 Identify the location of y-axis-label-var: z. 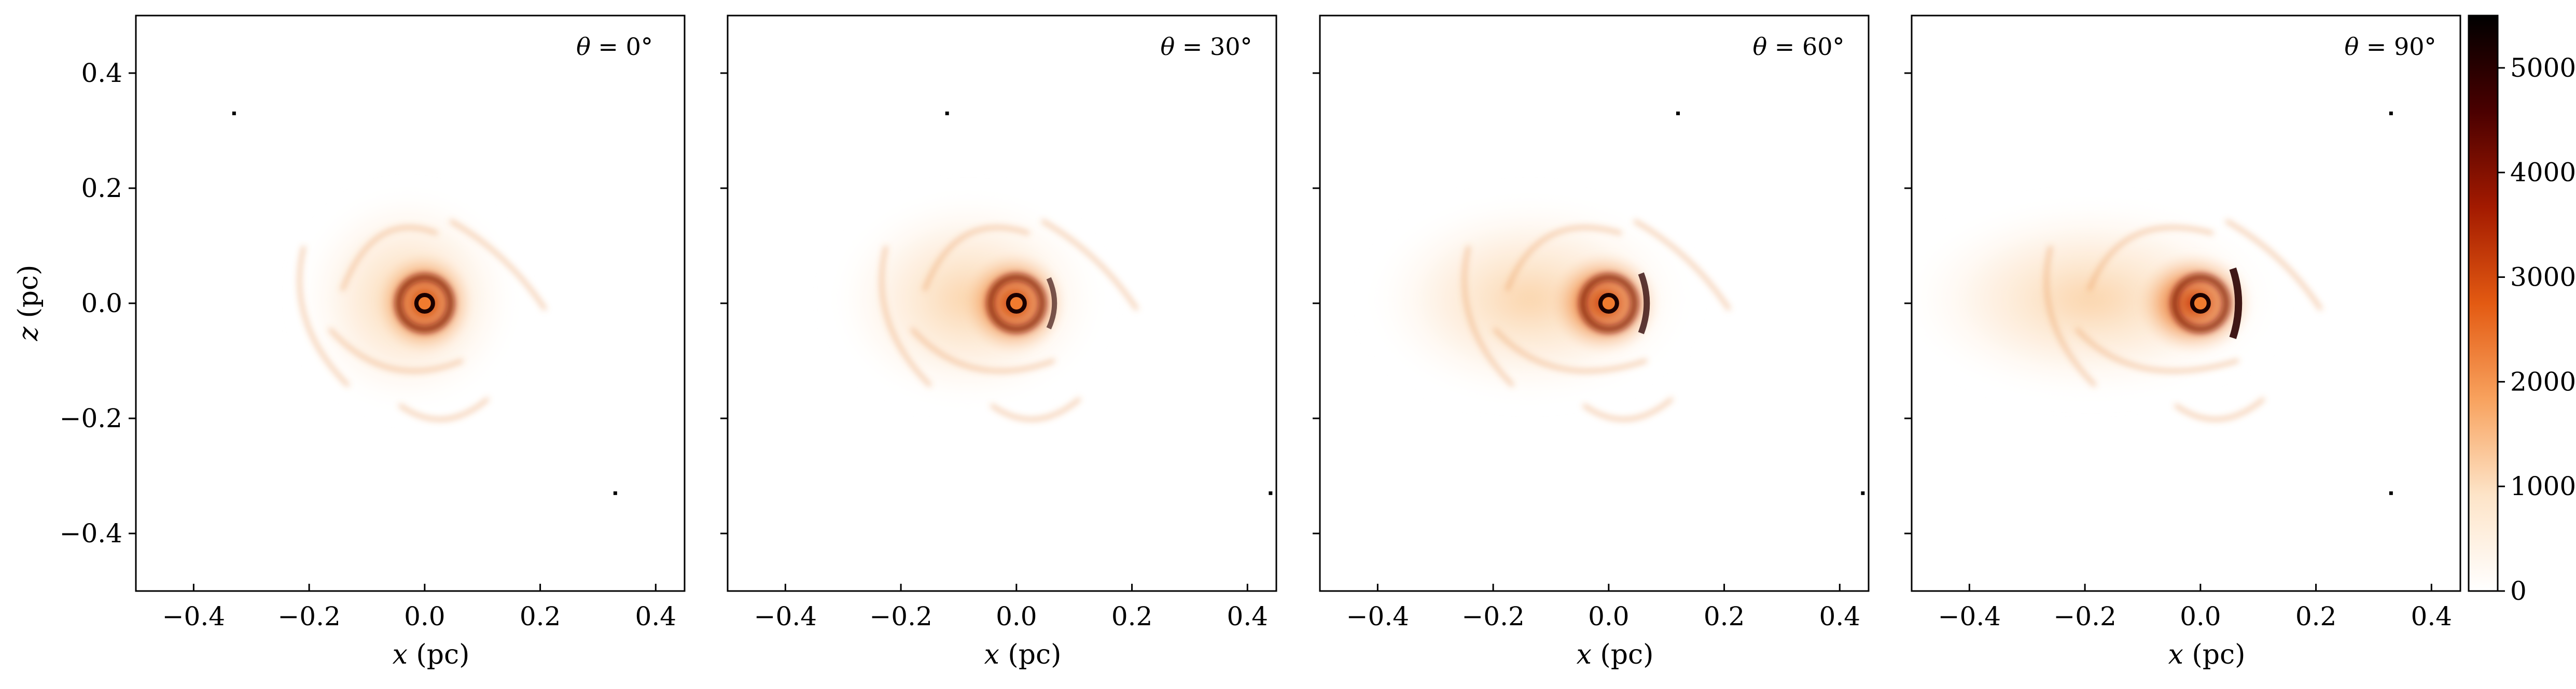
(28, 333).